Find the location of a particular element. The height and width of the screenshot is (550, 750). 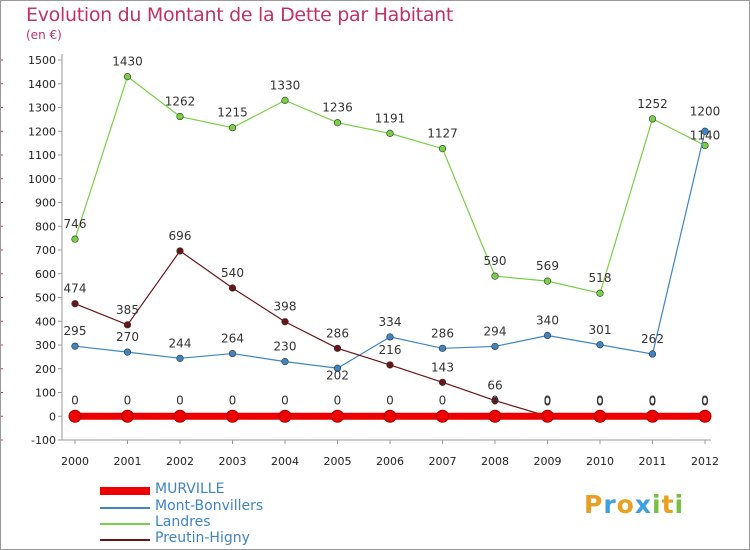

data-label-mont-bonvillers: 294 is located at coordinates (495, 331).